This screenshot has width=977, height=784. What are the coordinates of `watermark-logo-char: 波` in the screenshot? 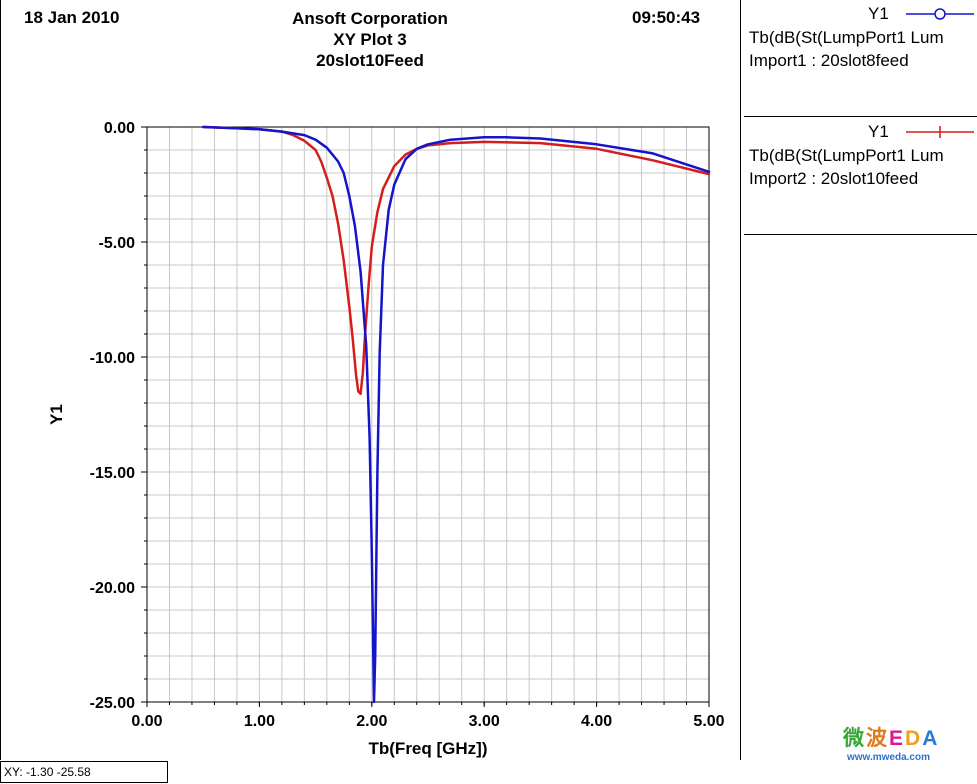 It's located at (877, 738).